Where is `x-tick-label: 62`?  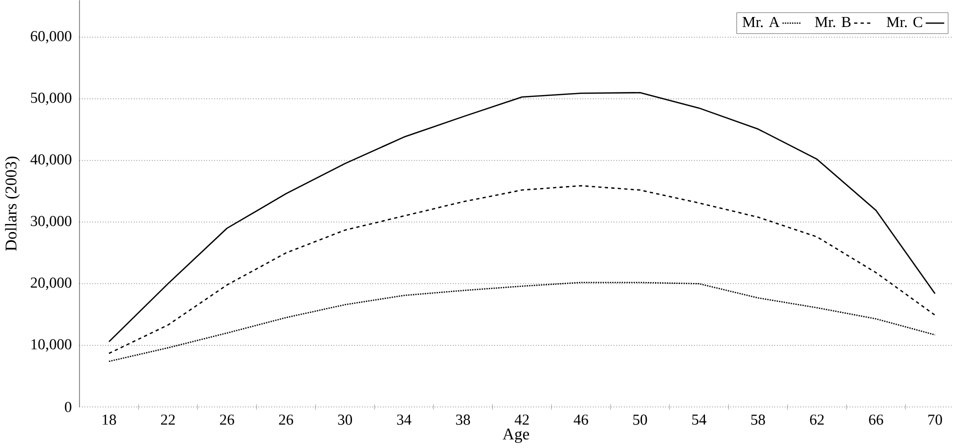 x-tick-label: 62 is located at coordinates (817, 419).